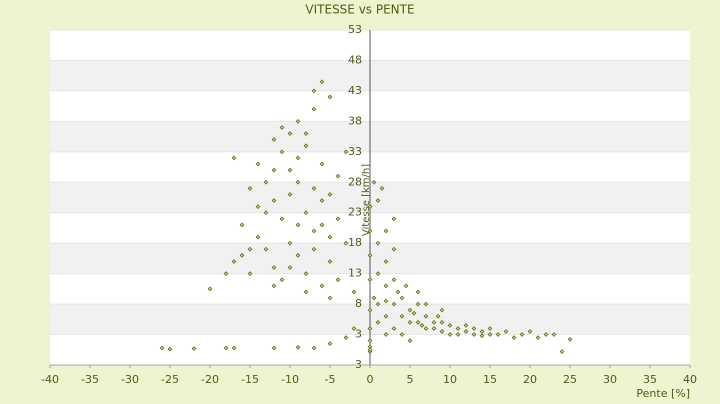  What do you see at coordinates (355, 181) in the screenshot?
I see `y-tick-label: 28` at bounding box center [355, 181].